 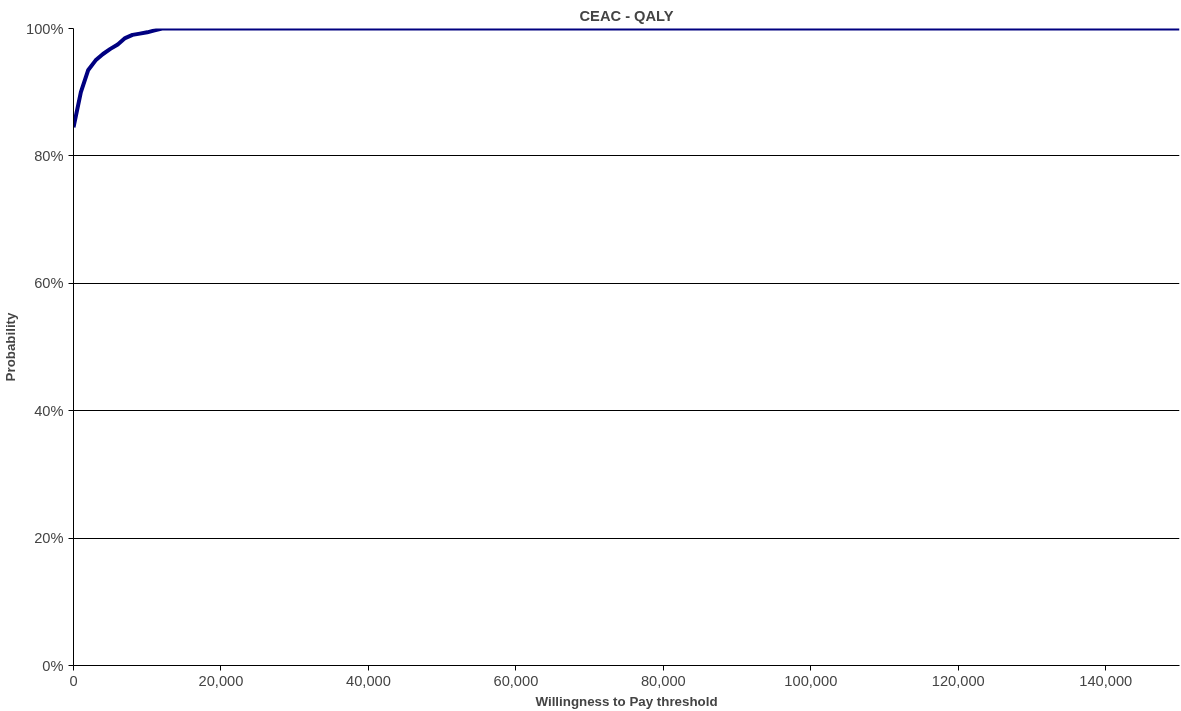 I want to click on x-tick-label: 40,000, so click(x=368, y=680).